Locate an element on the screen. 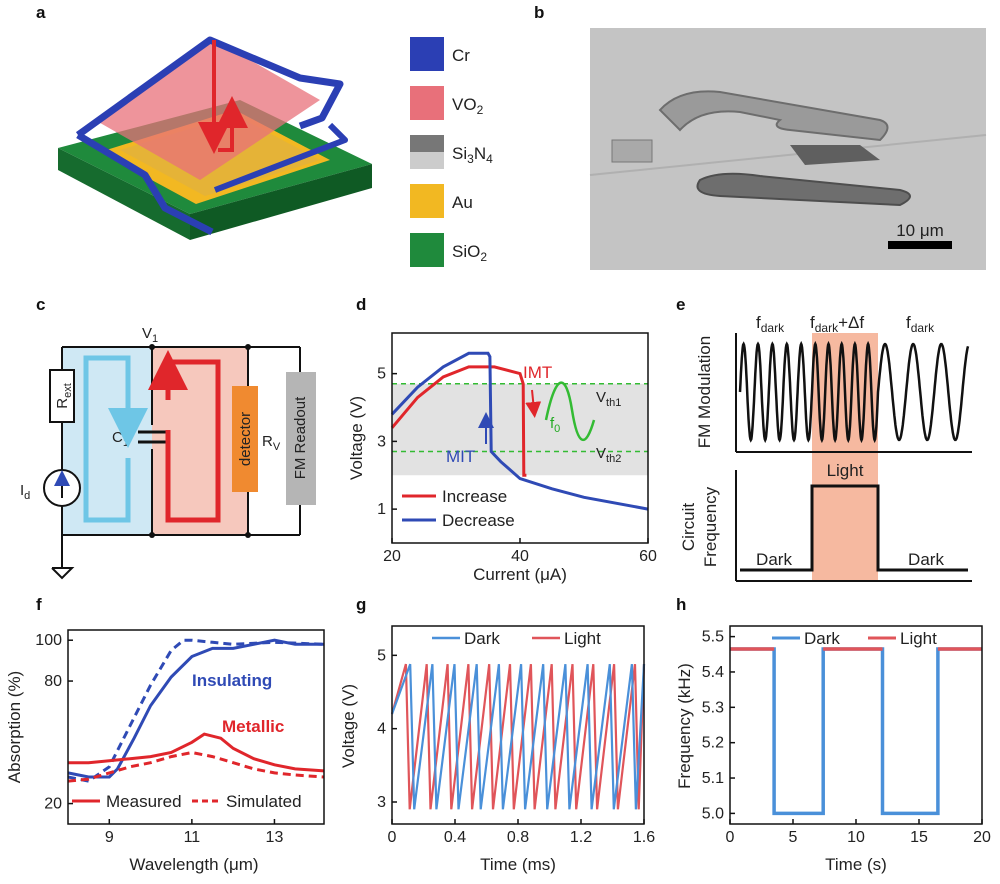 Image resolution: width=1000 pixels, height=884 pixels. fdark-delta-label: fdark+Δf is located at coordinates (837, 324).